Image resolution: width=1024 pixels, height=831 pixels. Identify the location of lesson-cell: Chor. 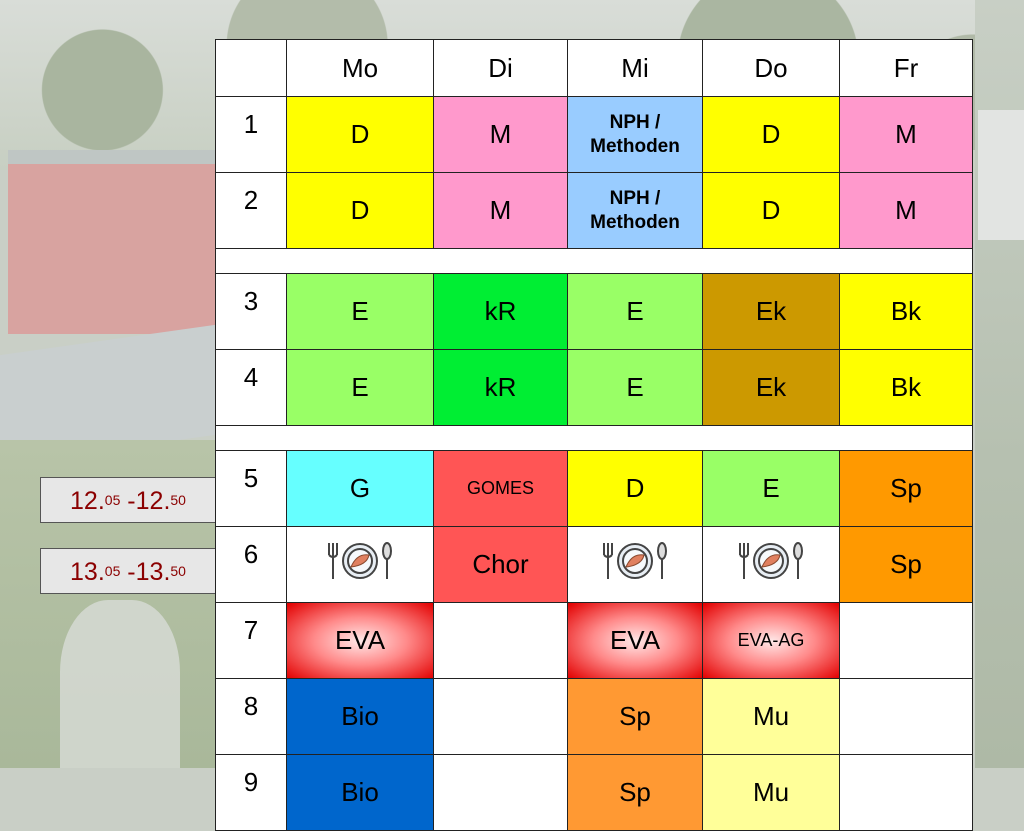
(500, 564).